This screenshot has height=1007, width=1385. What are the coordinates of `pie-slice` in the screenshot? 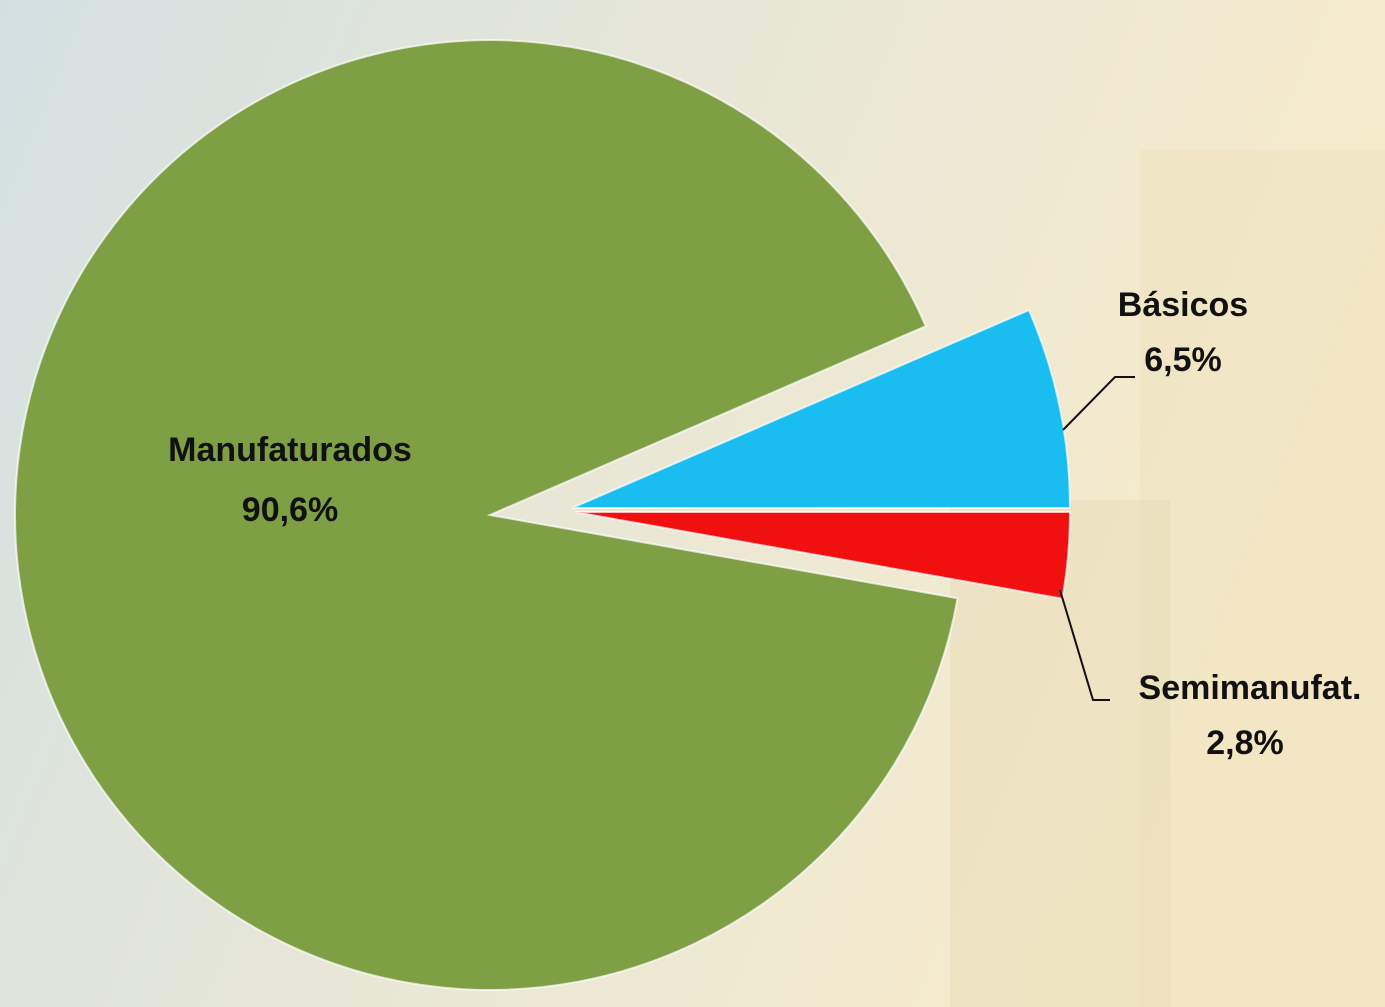 It's located at (821, 408).